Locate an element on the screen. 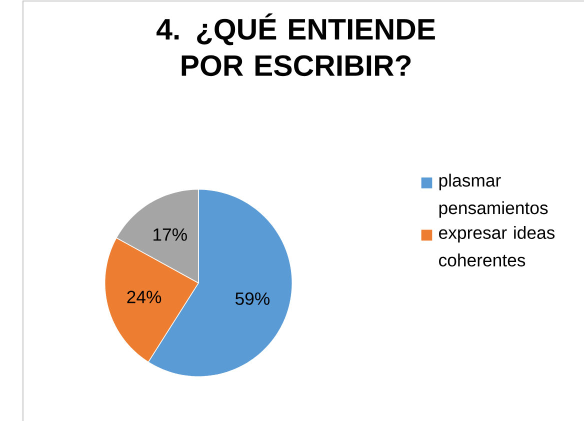  data-label: 59% is located at coordinates (252, 298).